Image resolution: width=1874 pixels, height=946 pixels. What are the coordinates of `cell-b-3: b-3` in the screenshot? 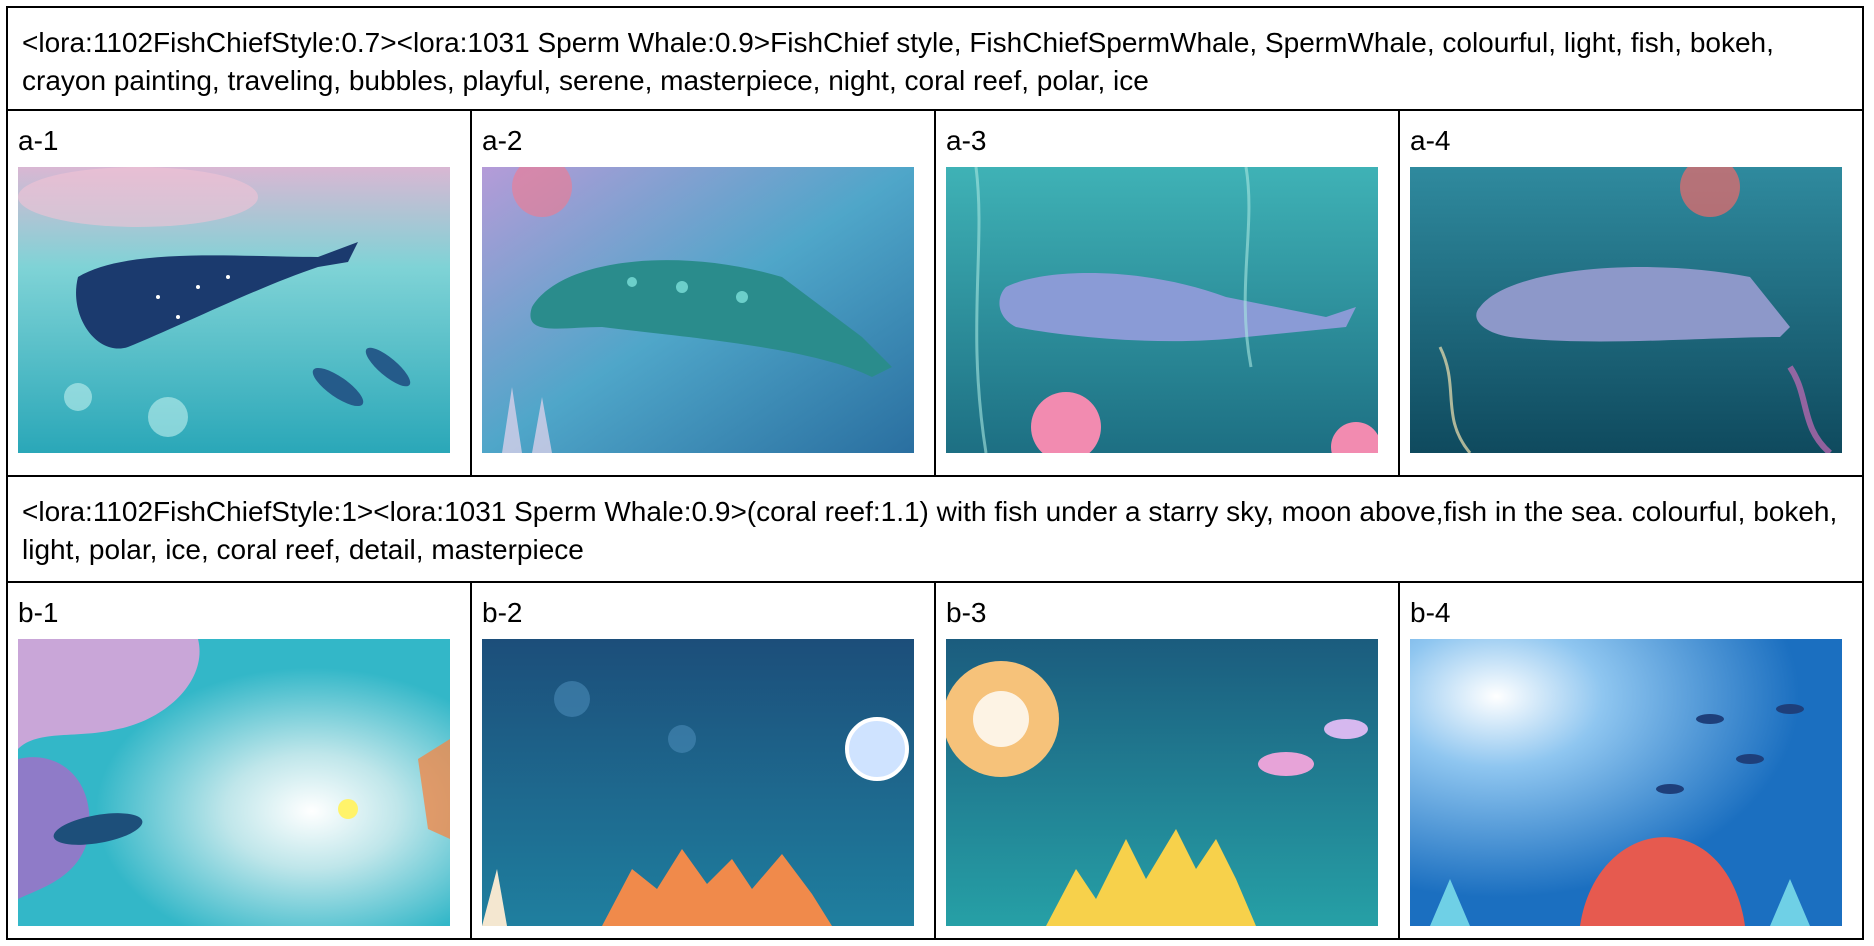 It's located at (1168, 760).